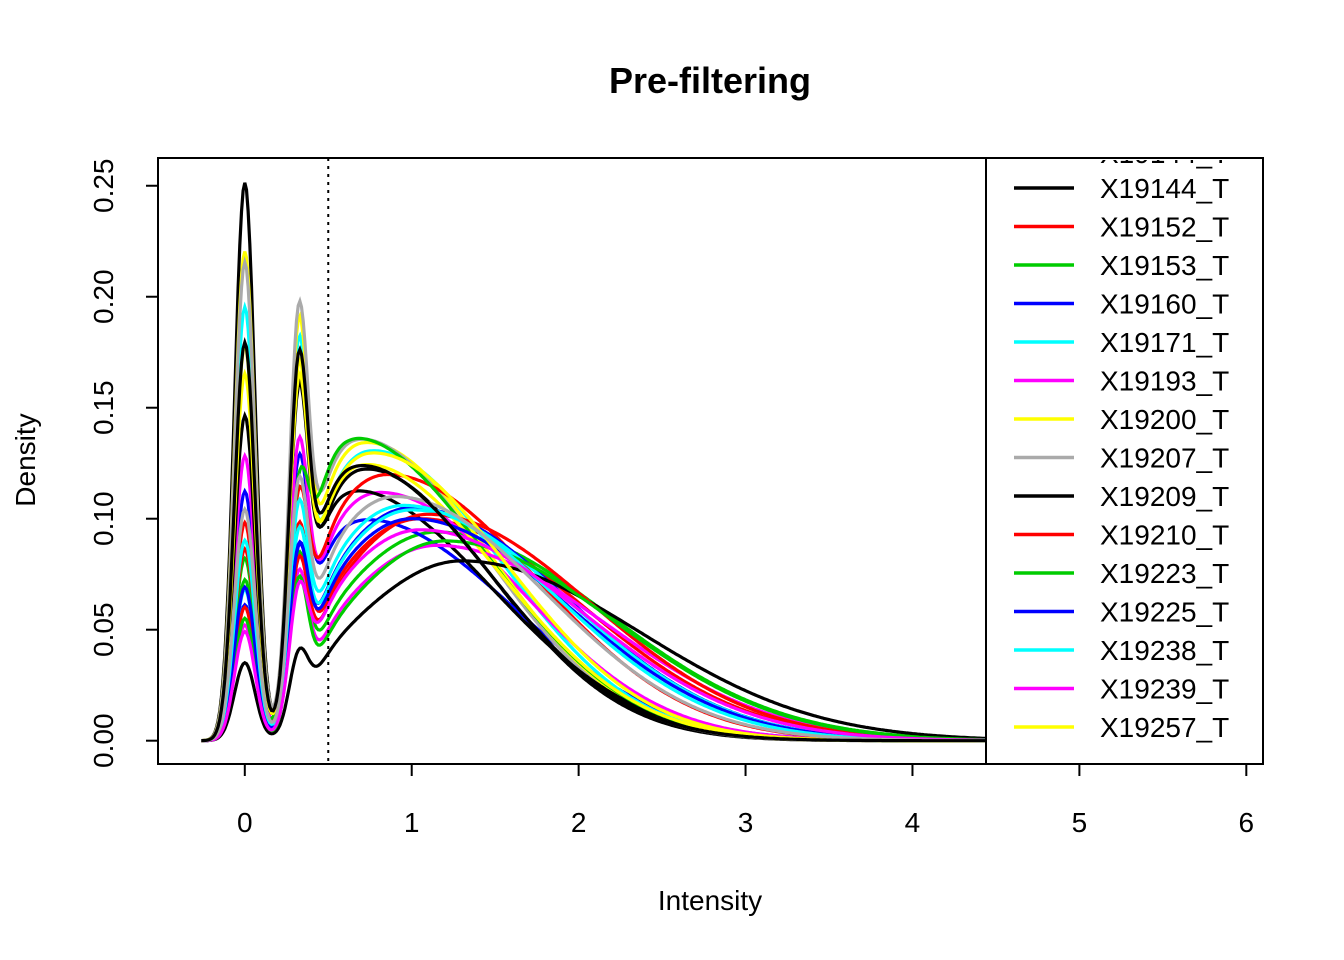 The image size is (1344, 960). Describe the element at coordinates (1164, 381) in the screenshot. I see `legend-label: X19193_T` at that location.